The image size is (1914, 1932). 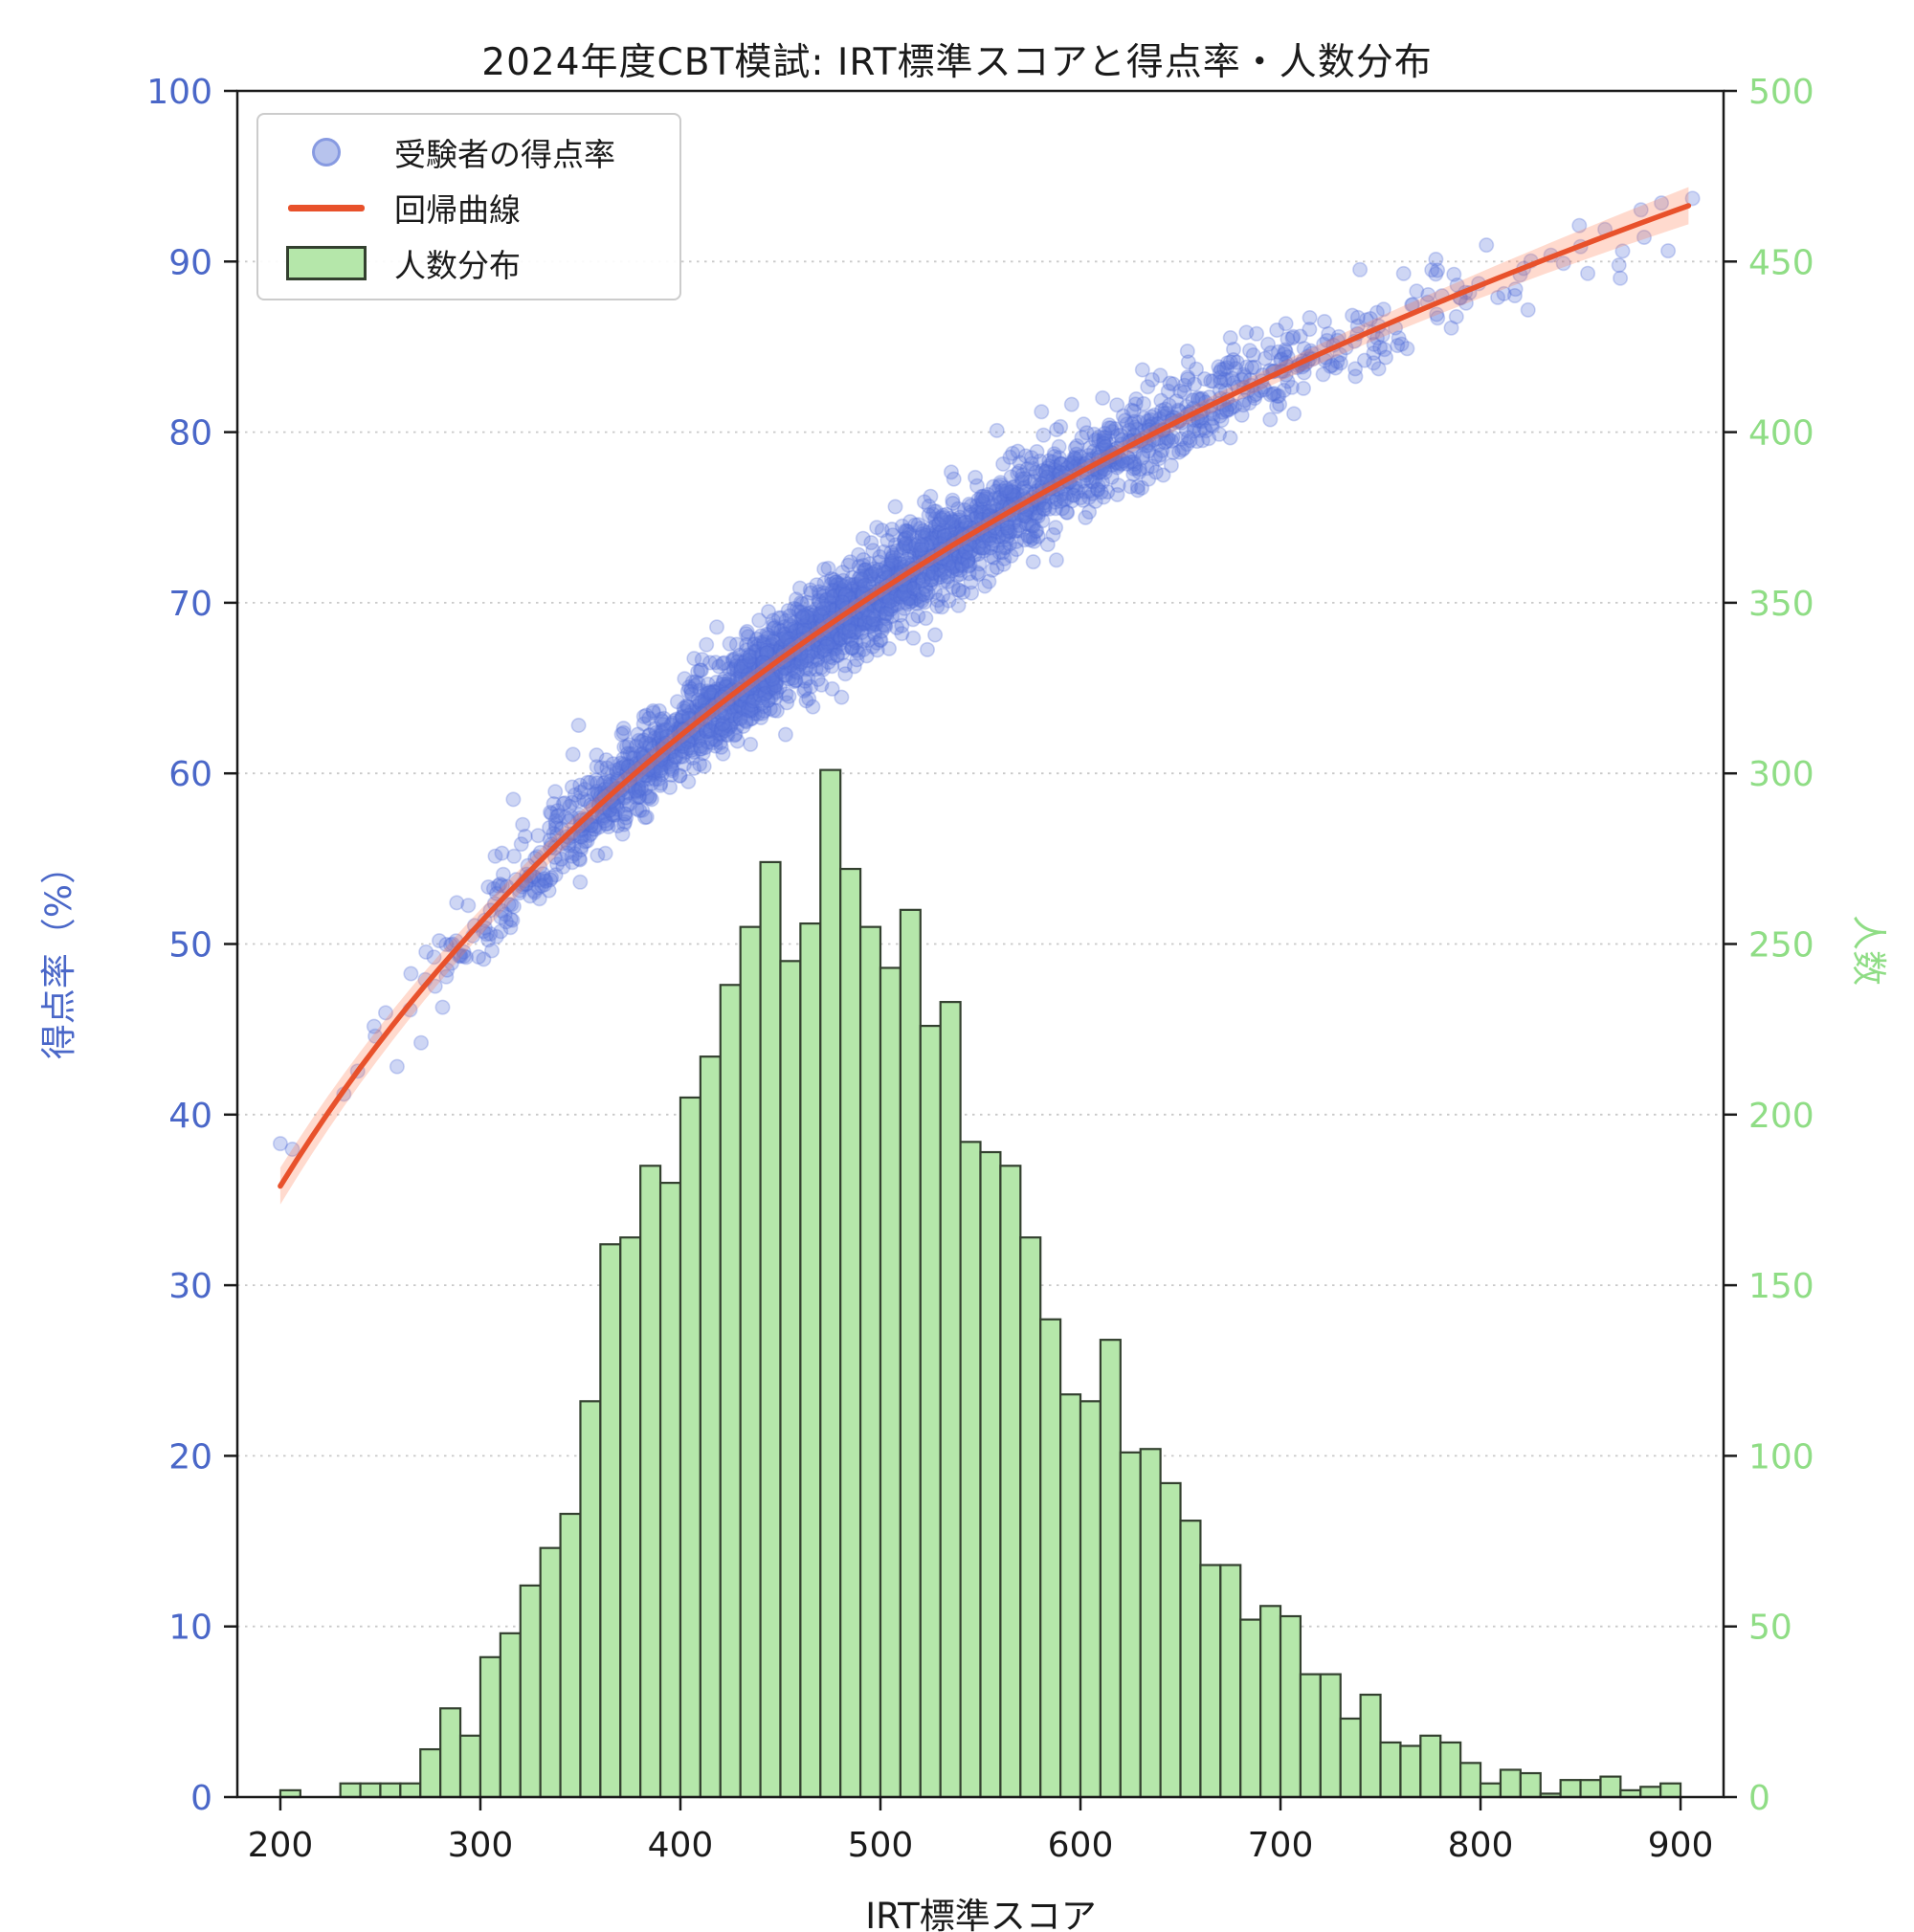 I want to click on y-right-tick-label: 100, so click(x=1781, y=1457).